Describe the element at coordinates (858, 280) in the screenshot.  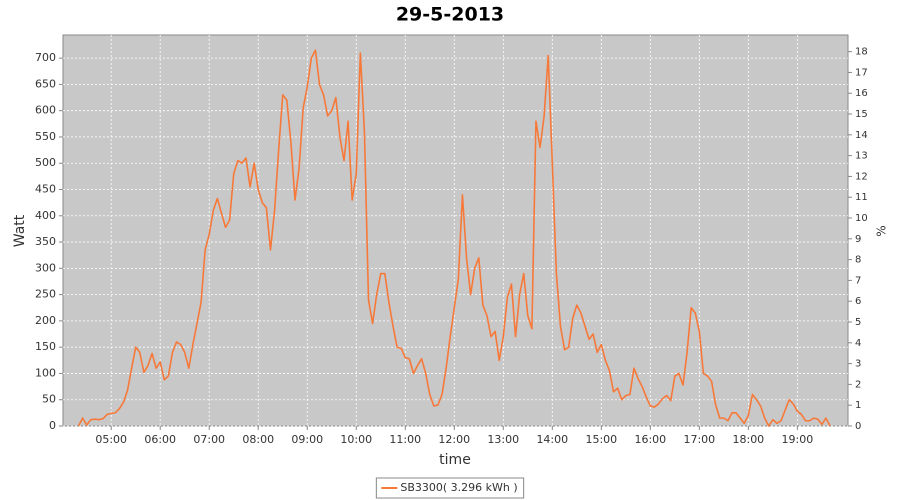
I see `y2-tick-label: 7` at that location.